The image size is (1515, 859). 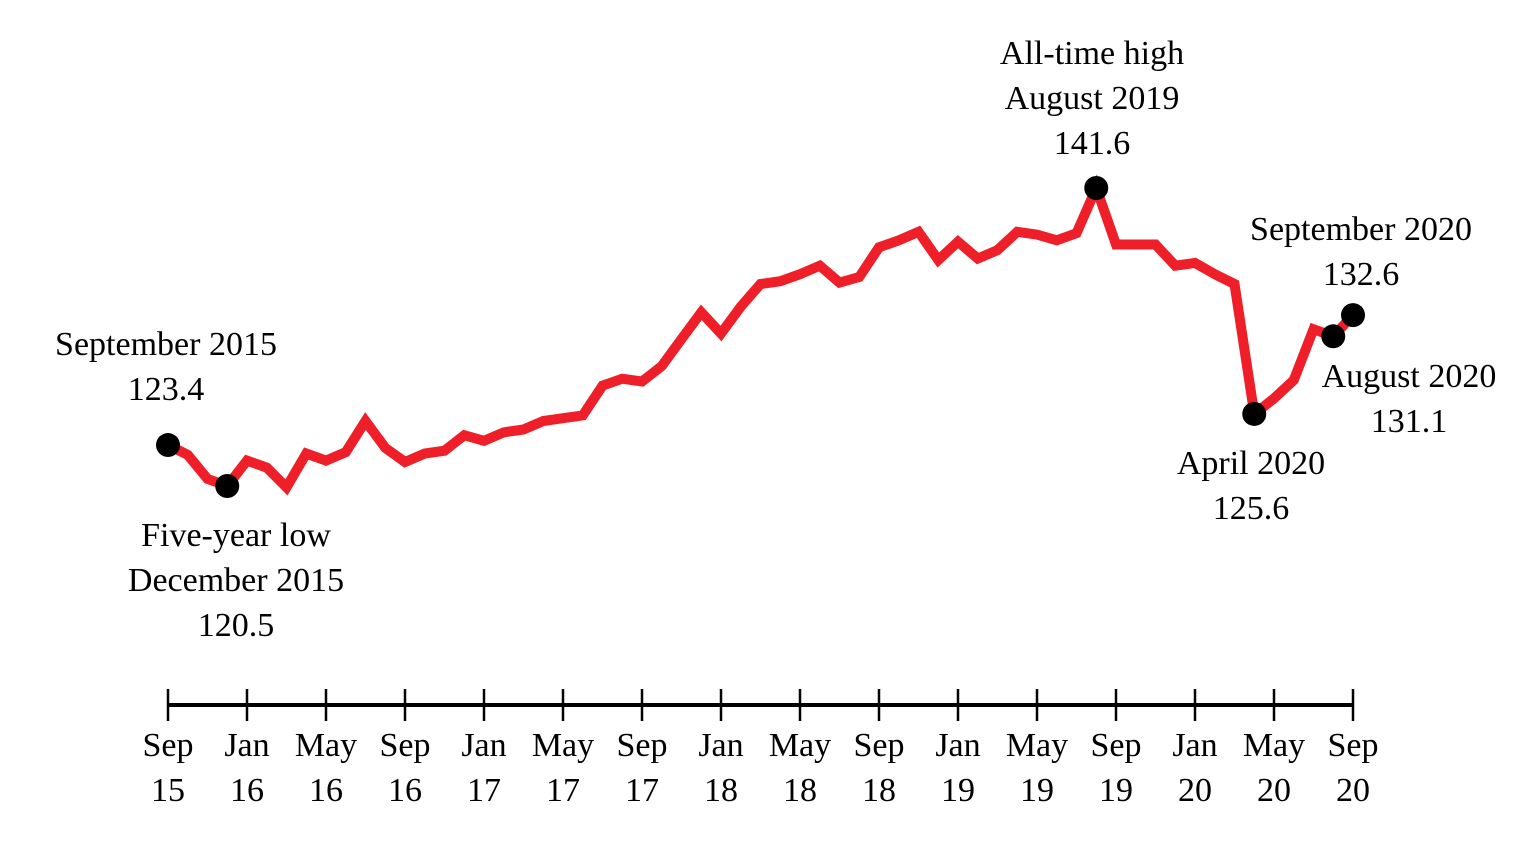 I want to click on annotation-label: 131.1, so click(x=1409, y=421).